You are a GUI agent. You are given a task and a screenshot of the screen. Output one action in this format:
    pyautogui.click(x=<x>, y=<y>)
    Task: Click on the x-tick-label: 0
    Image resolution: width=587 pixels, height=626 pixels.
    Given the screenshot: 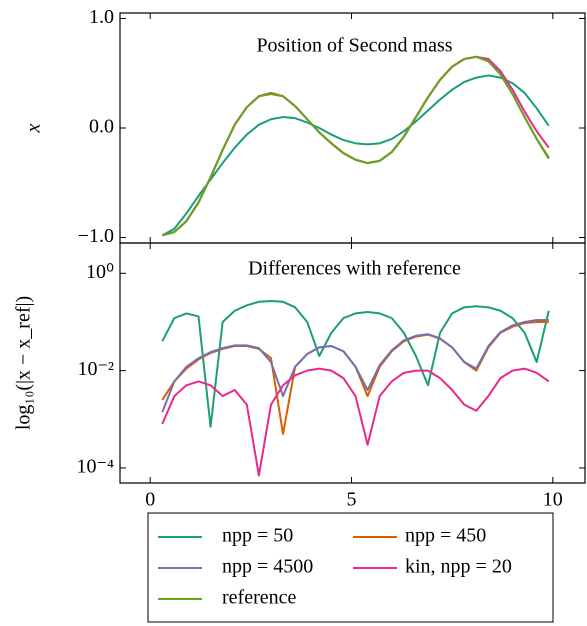 What is the action you would take?
    pyautogui.click(x=150, y=500)
    